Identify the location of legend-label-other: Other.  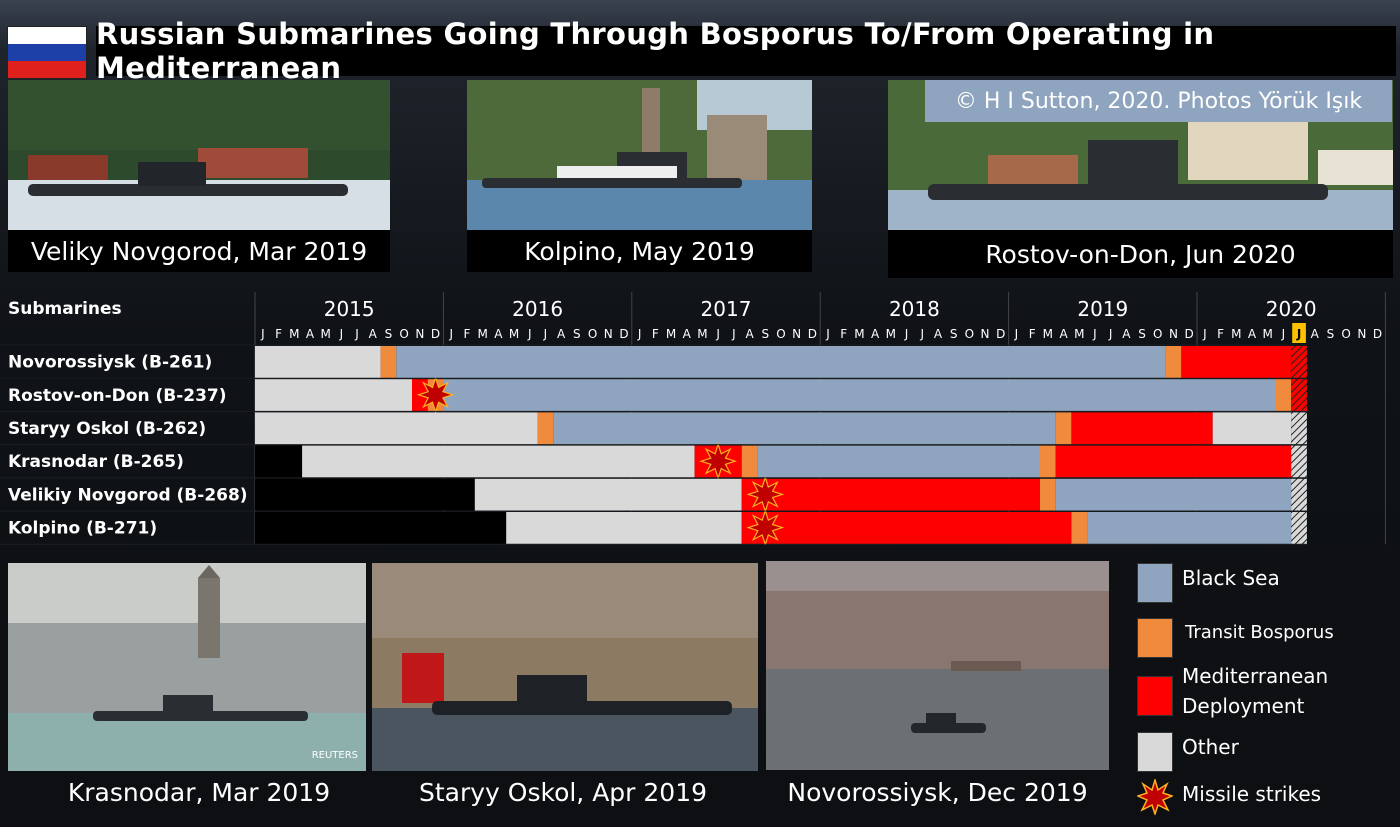
(1210, 747).